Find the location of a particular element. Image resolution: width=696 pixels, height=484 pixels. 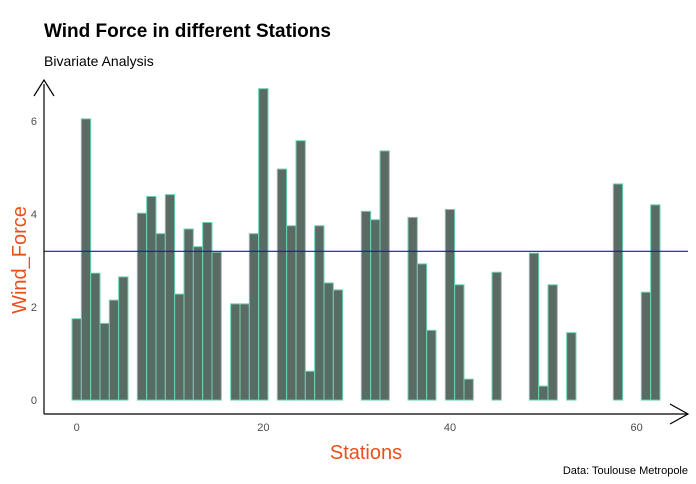

x-axis-title: Stations is located at coordinates (366, 453).